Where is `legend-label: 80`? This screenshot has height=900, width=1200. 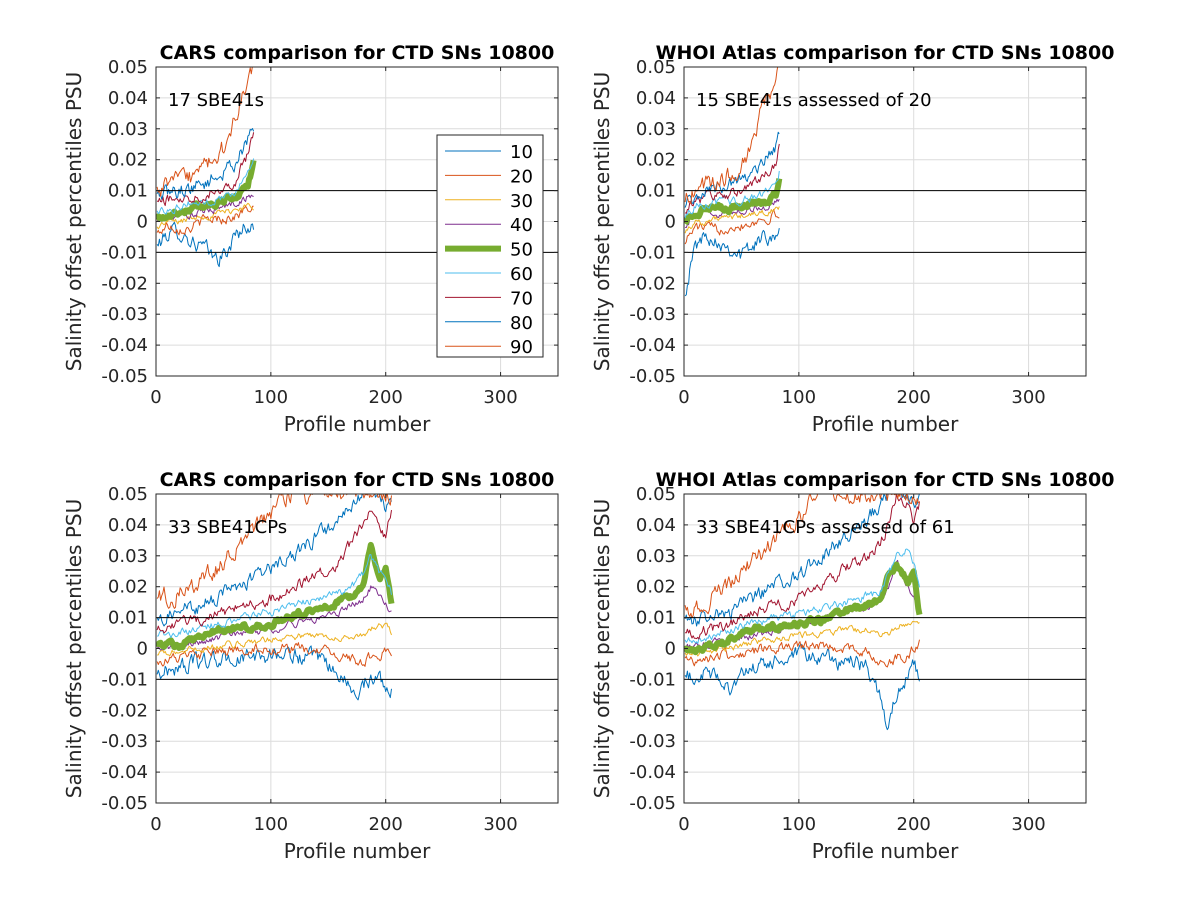 legend-label: 80 is located at coordinates (521, 323).